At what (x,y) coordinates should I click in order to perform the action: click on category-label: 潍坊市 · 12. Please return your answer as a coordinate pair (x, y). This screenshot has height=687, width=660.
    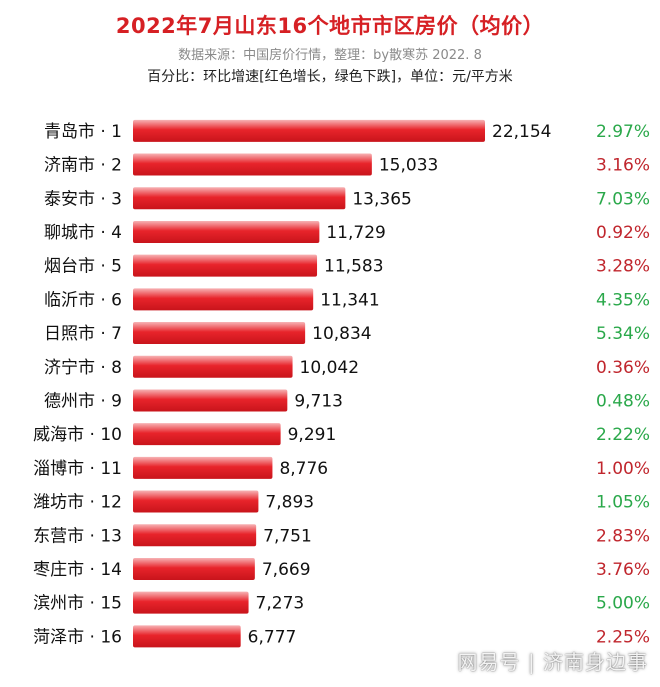
    Looking at the image, I should click on (77, 503).